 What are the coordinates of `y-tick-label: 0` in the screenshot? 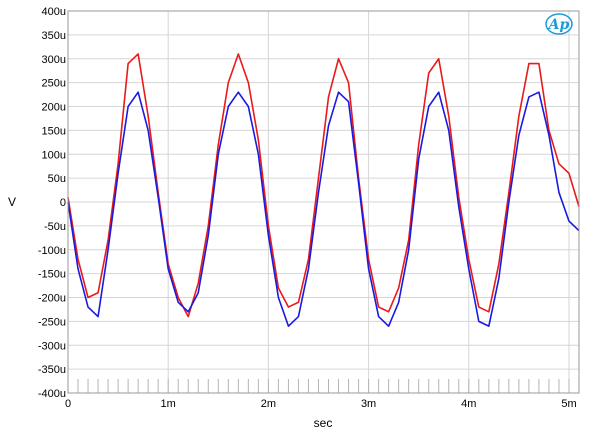 It's located at (63, 203).